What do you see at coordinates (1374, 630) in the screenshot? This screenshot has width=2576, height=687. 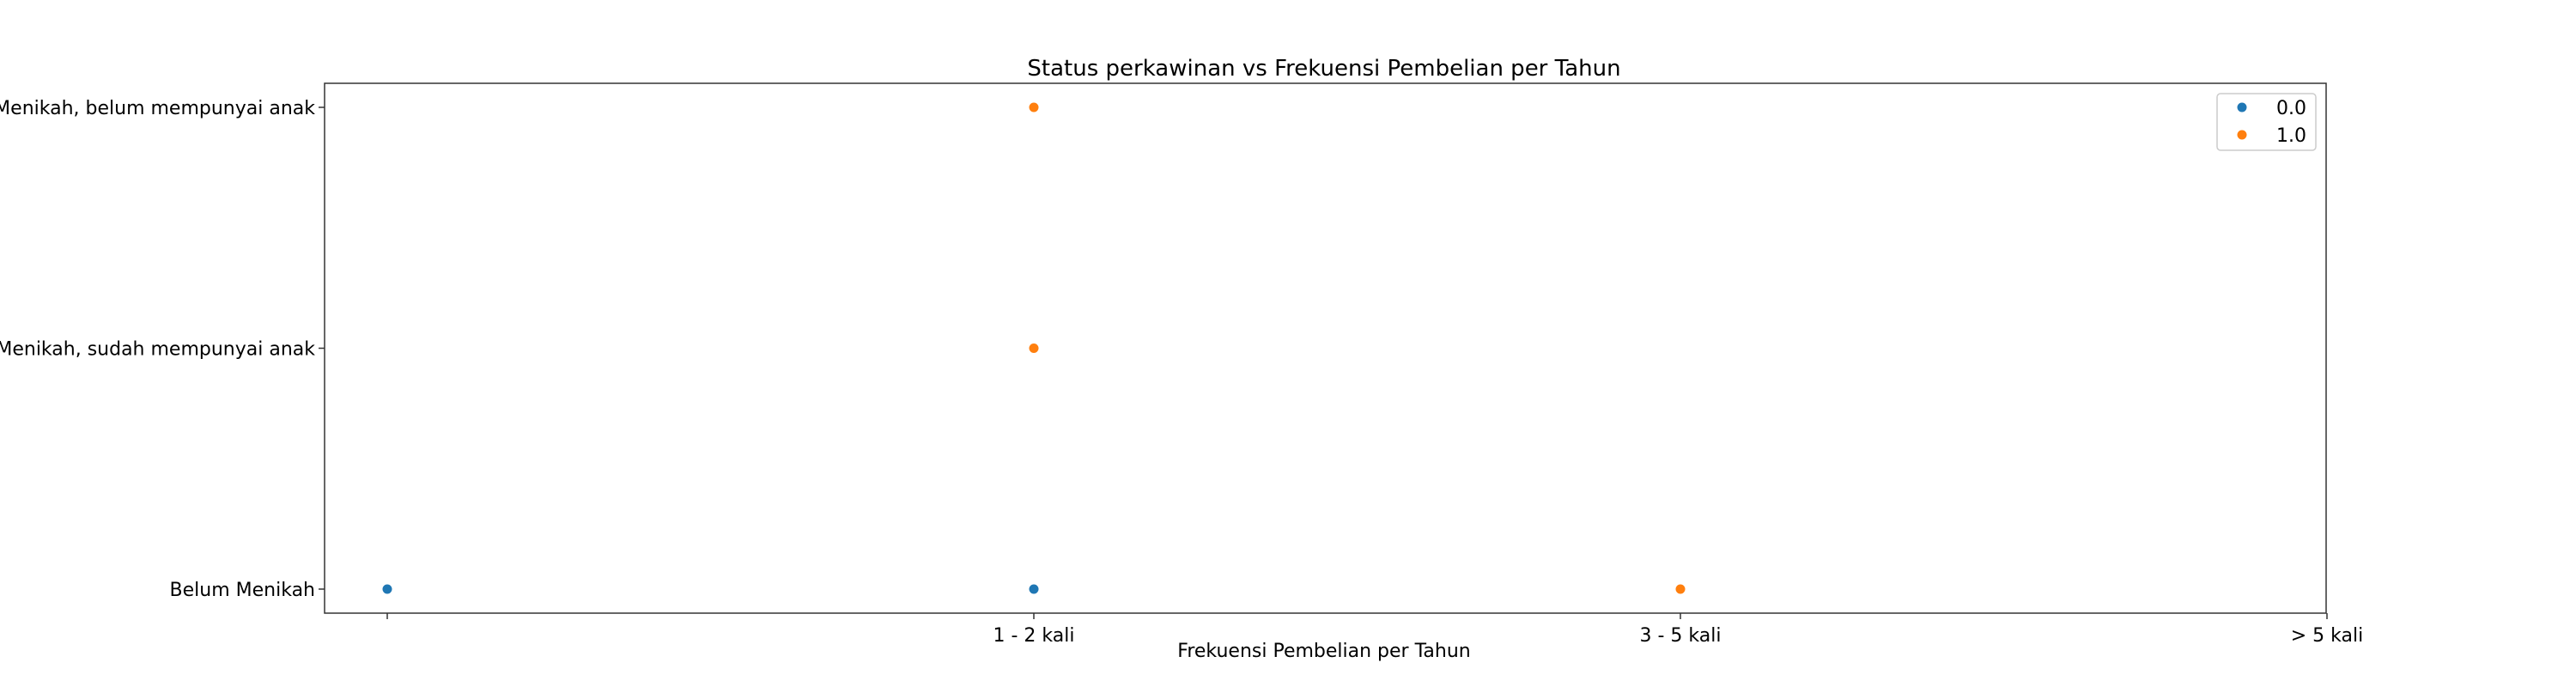 I see `x-axis: 1 - 2 kali 3 - 5 kali > 5 kali` at bounding box center [1374, 630].